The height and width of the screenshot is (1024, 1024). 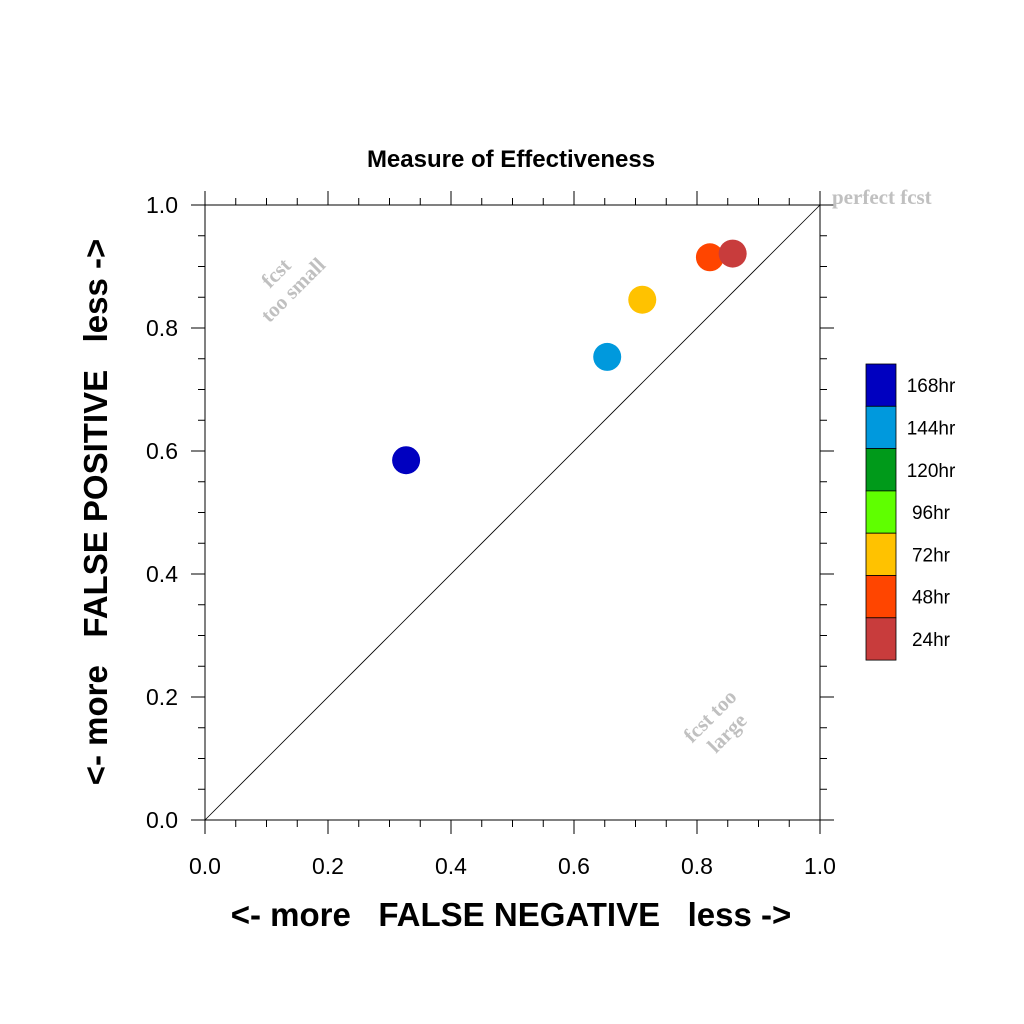 What do you see at coordinates (881, 597) in the screenshot?
I see `legend-swatch-48hr` at bounding box center [881, 597].